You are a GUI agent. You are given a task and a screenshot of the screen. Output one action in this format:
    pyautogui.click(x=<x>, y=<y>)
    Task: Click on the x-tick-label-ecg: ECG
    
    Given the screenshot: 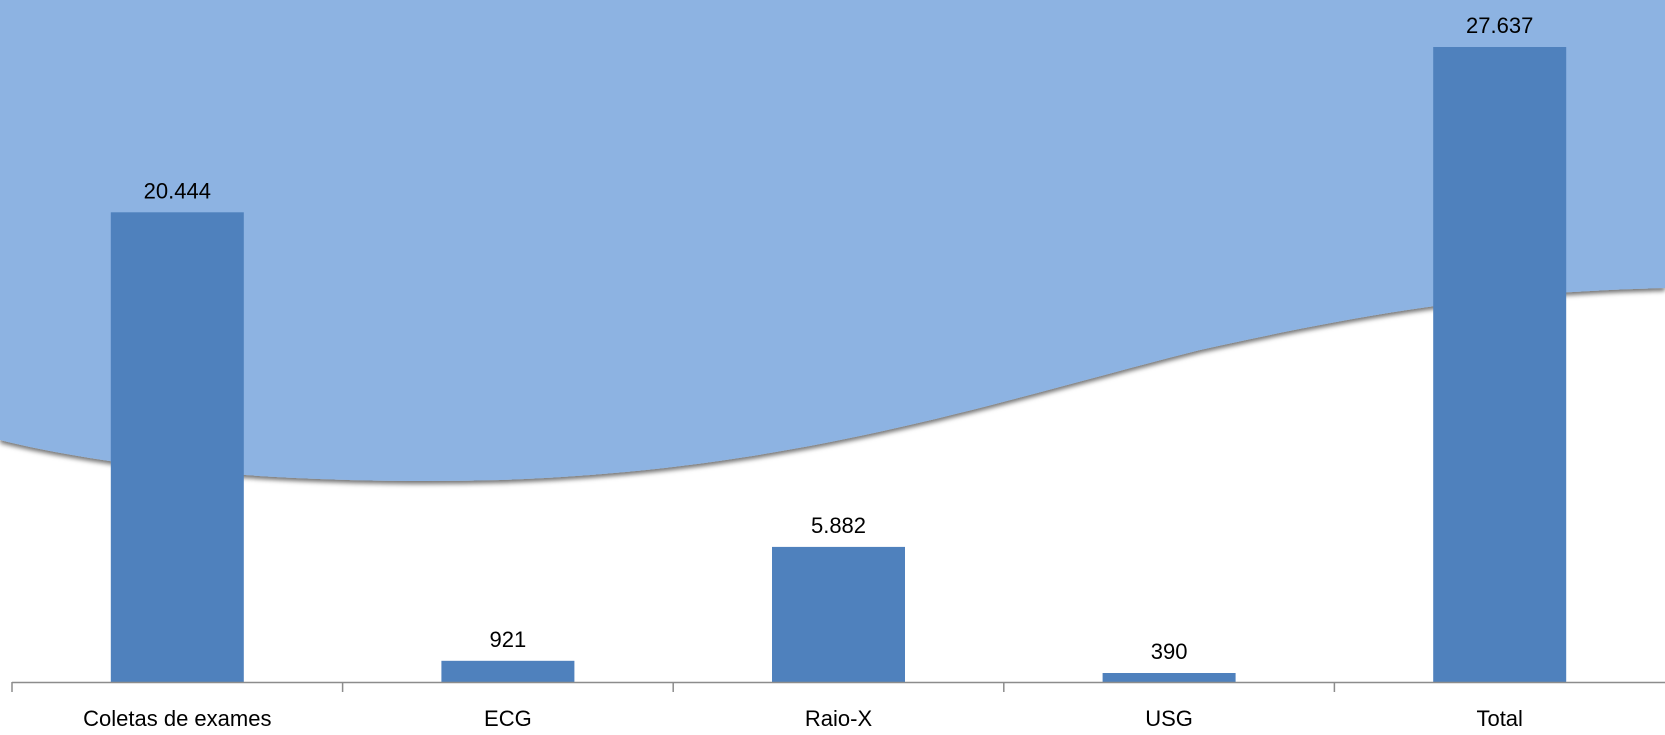 What is the action you would take?
    pyautogui.click(x=508, y=718)
    